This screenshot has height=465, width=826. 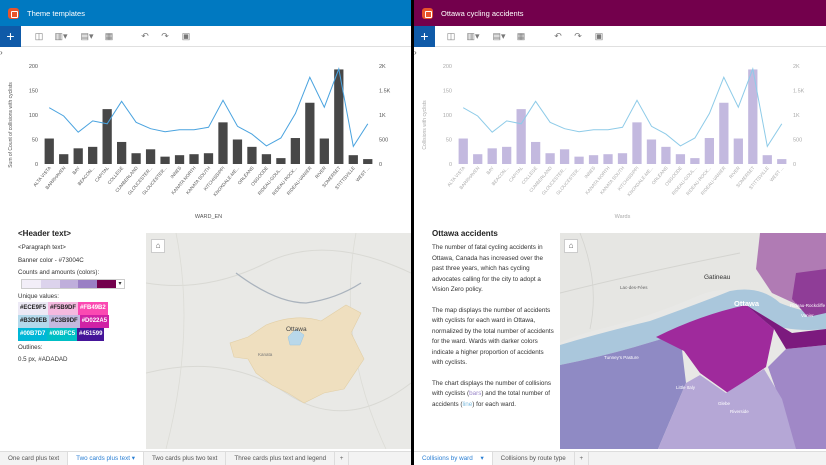 I want to click on map-left: Ottawa Kanata ⌂, so click(x=278, y=341).